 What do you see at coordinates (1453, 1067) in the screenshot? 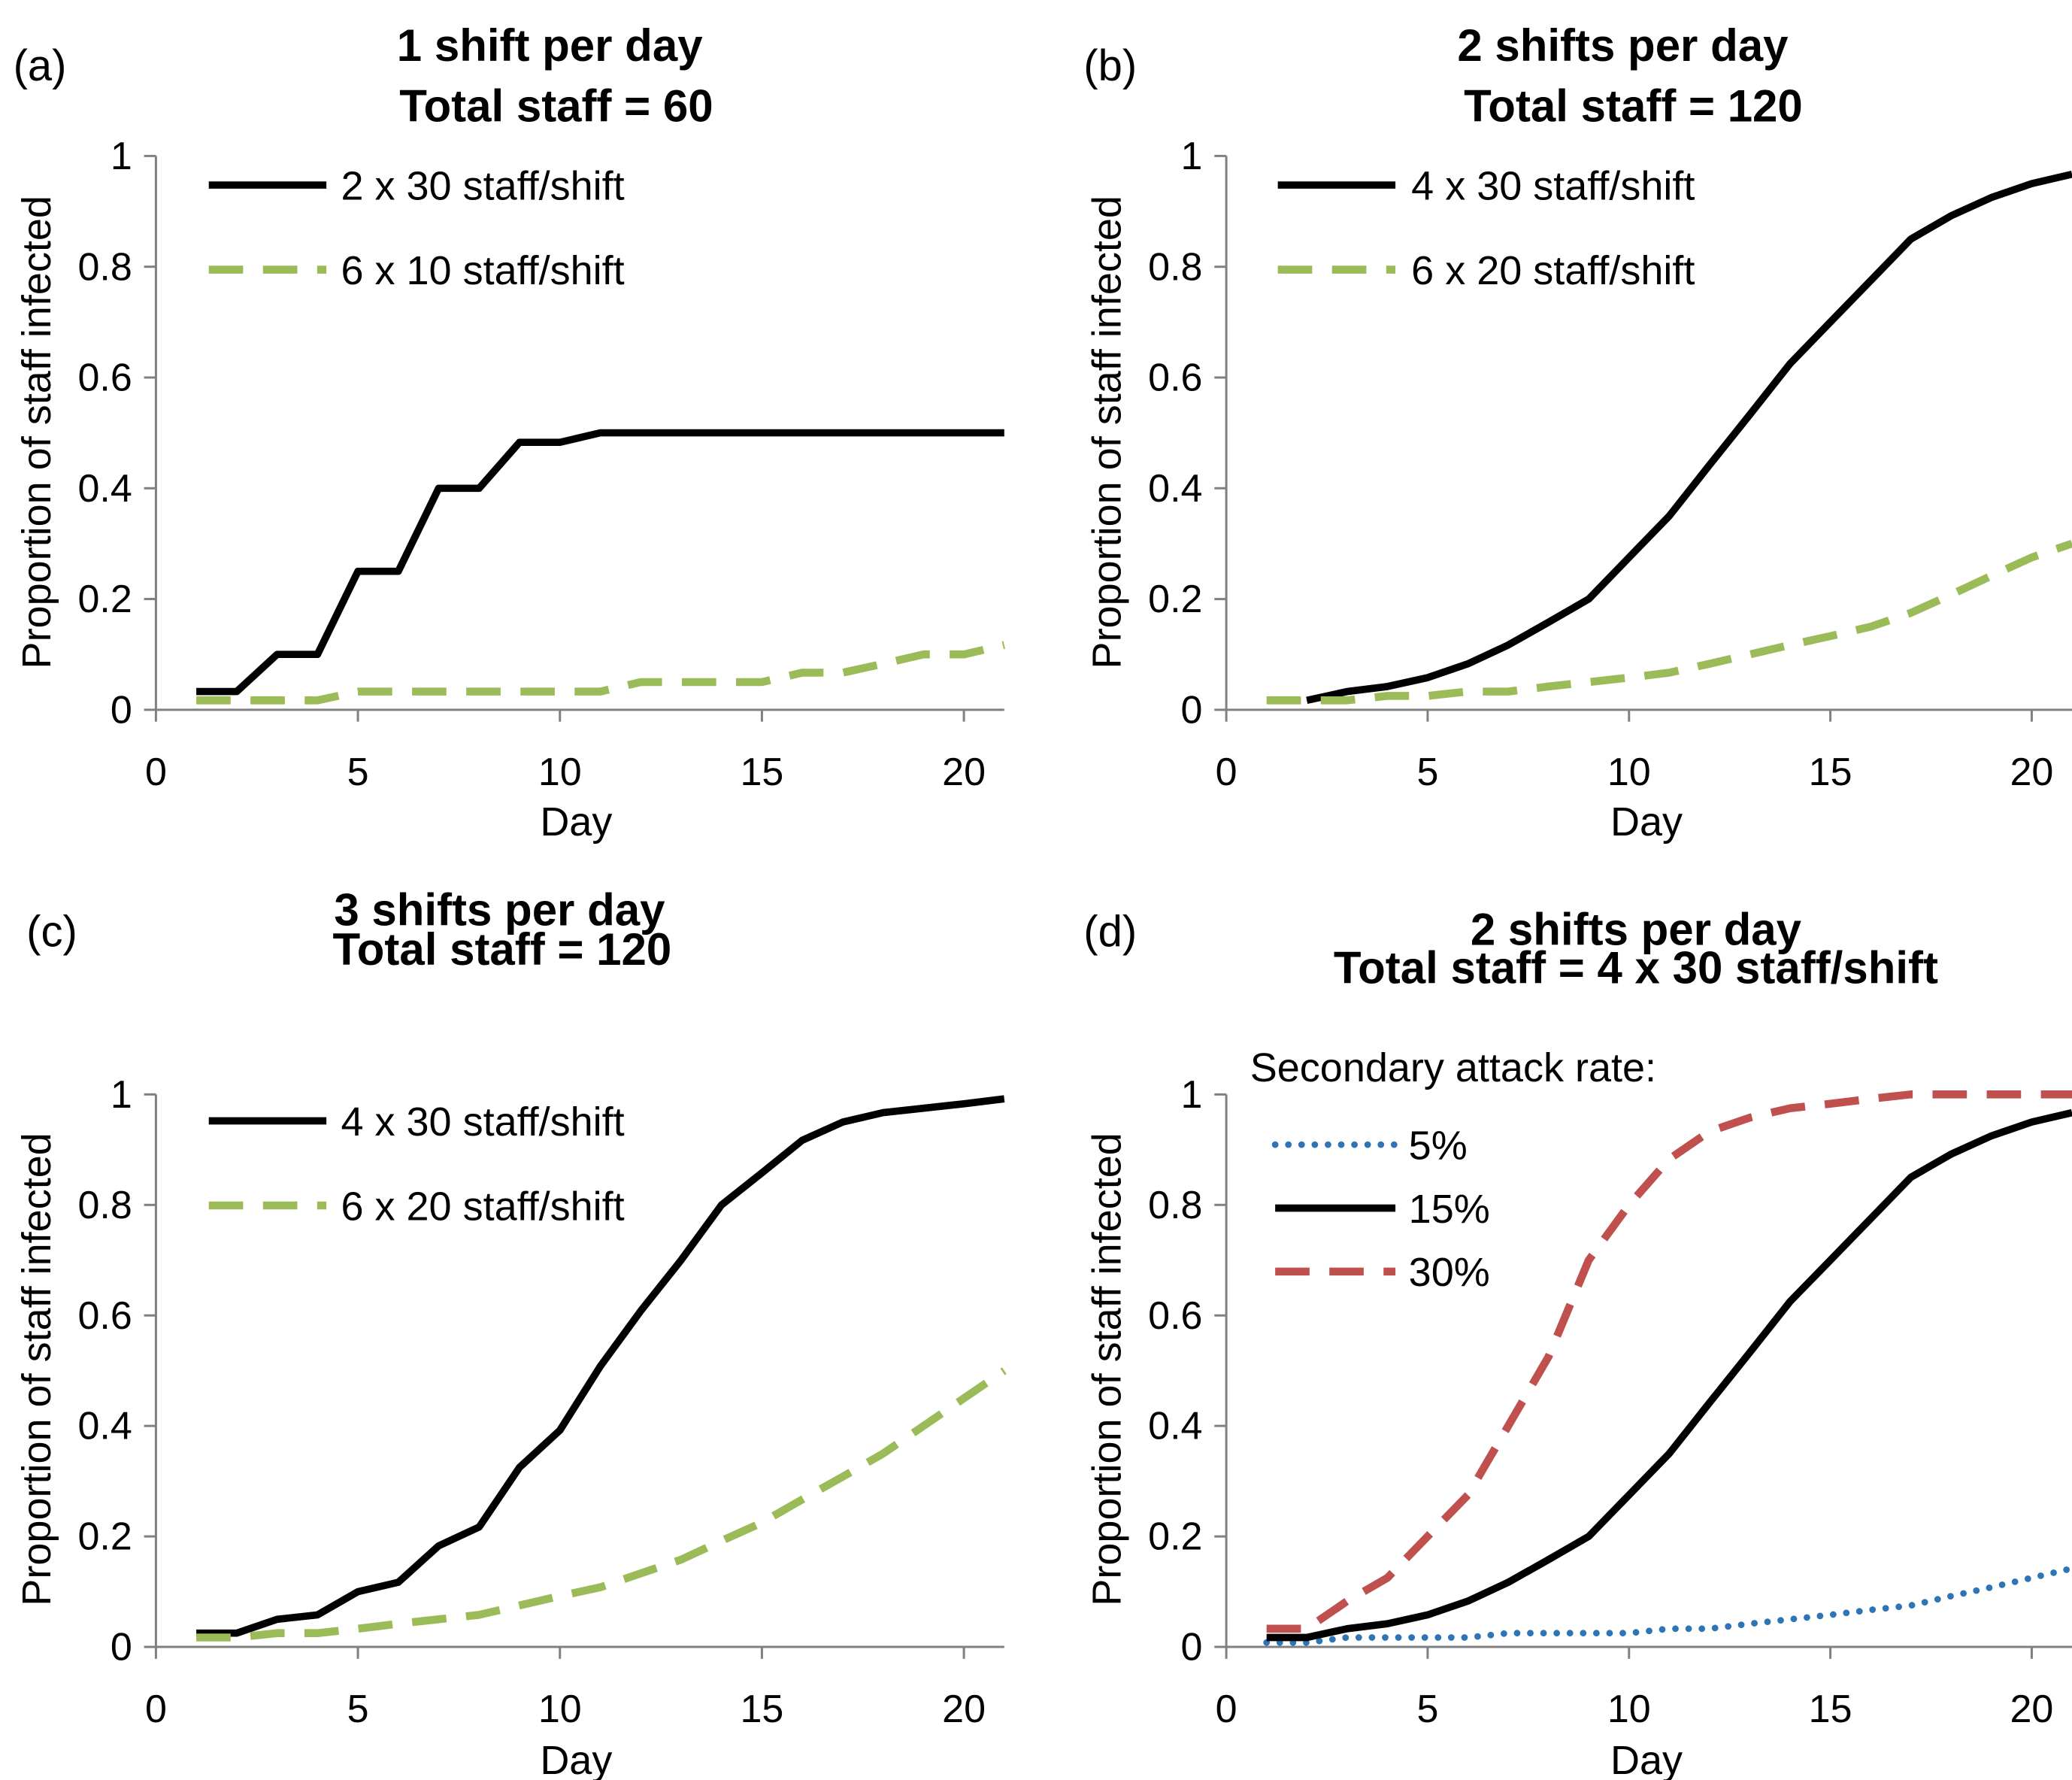
I see `legend-title: Secondary attack rate:` at bounding box center [1453, 1067].